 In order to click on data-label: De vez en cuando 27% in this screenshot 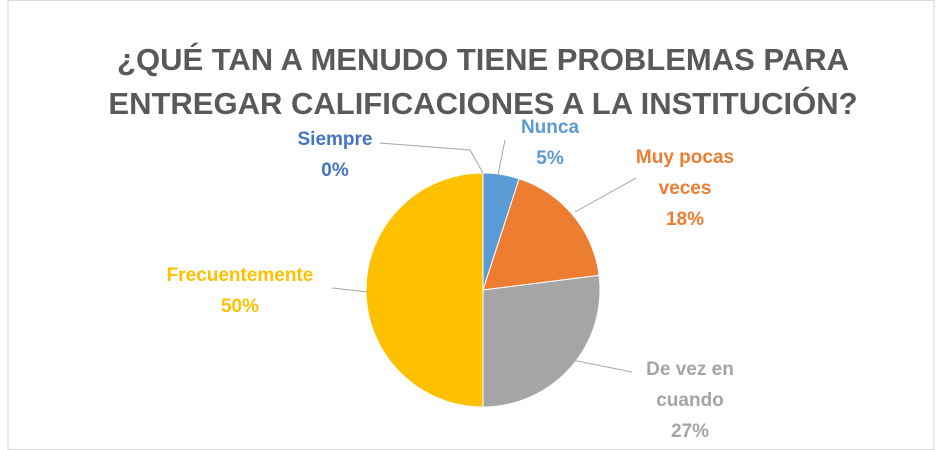, I will do `click(690, 400)`.